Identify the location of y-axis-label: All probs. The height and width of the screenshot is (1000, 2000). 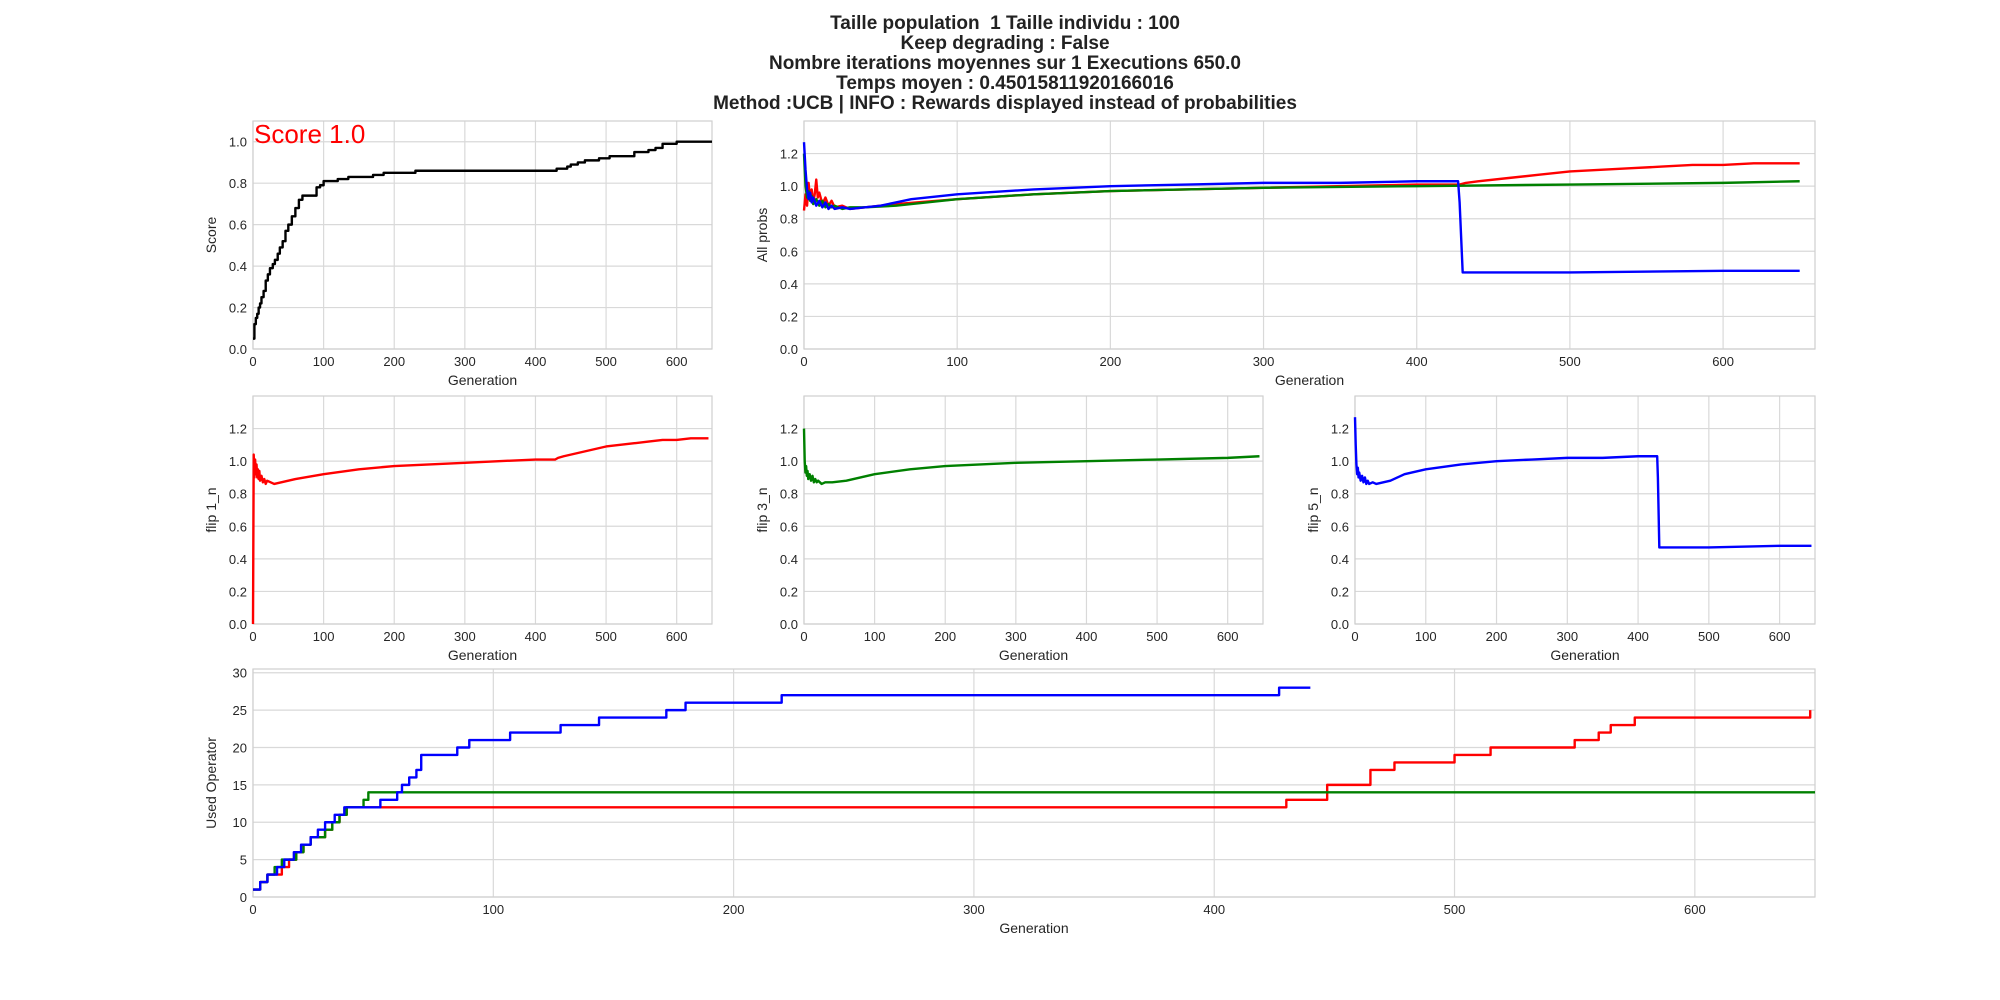
(762, 235).